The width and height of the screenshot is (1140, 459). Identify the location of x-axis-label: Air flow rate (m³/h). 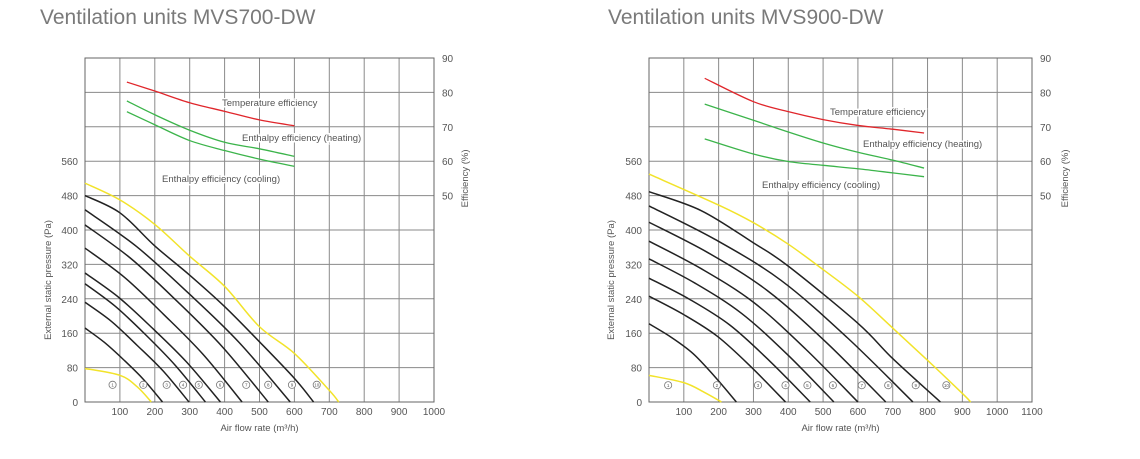
(259, 428).